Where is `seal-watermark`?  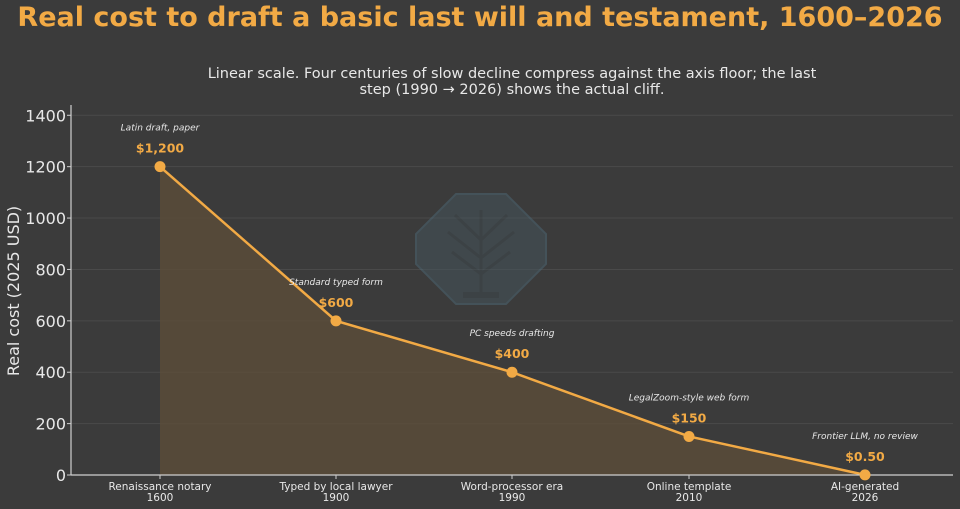 seal-watermark is located at coordinates (481, 249).